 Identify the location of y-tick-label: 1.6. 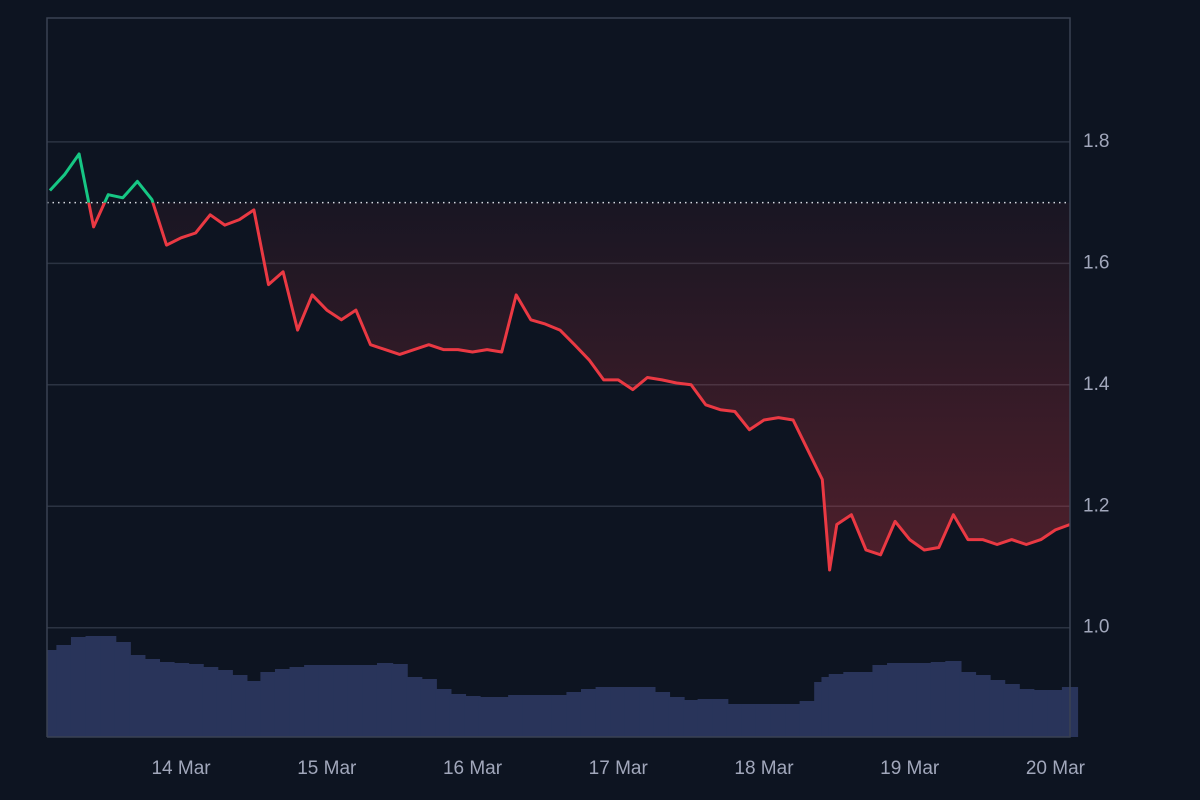
(1096, 262).